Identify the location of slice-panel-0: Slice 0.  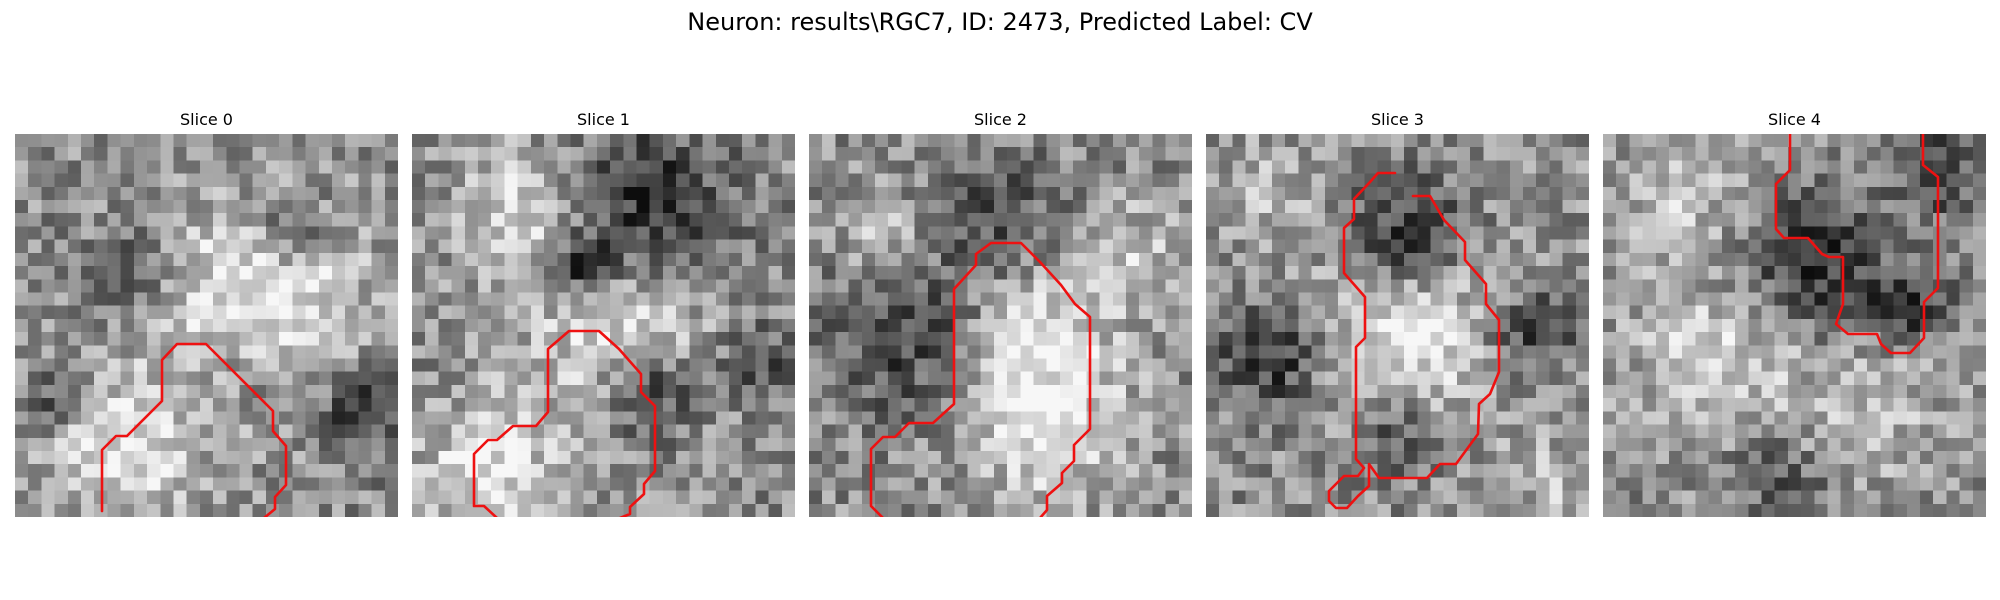
(206, 313).